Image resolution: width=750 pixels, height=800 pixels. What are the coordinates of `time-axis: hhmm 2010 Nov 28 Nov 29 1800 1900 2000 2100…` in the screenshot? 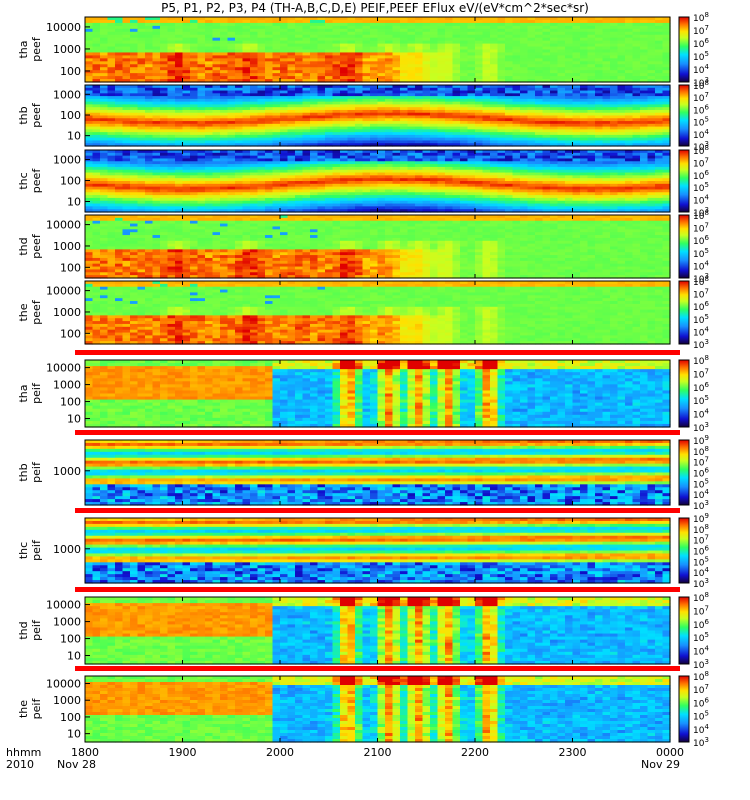 It's located at (345, 758).